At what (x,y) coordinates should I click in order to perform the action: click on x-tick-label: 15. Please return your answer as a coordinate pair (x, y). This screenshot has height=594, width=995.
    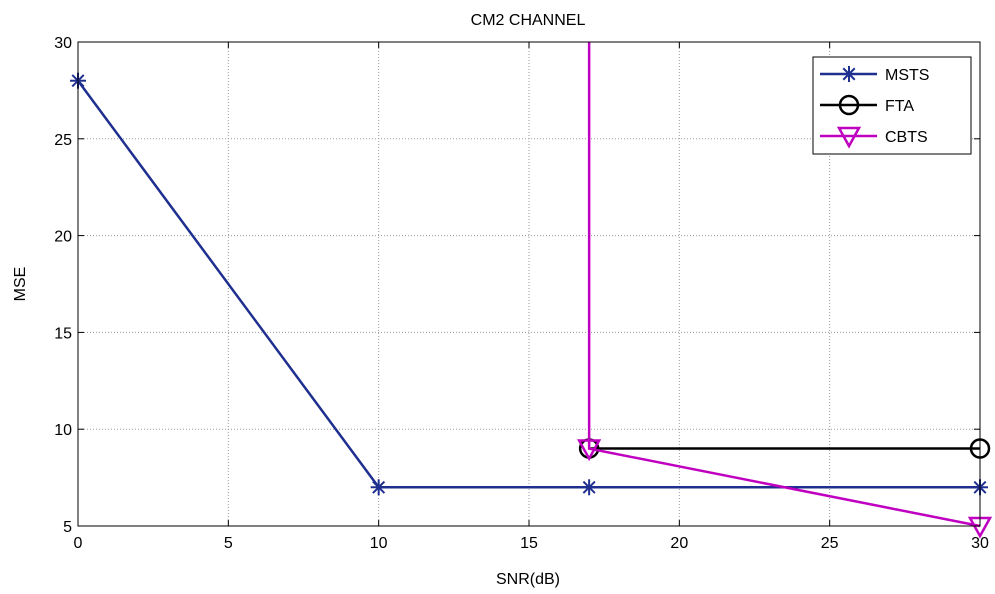
    Looking at the image, I should click on (529, 543).